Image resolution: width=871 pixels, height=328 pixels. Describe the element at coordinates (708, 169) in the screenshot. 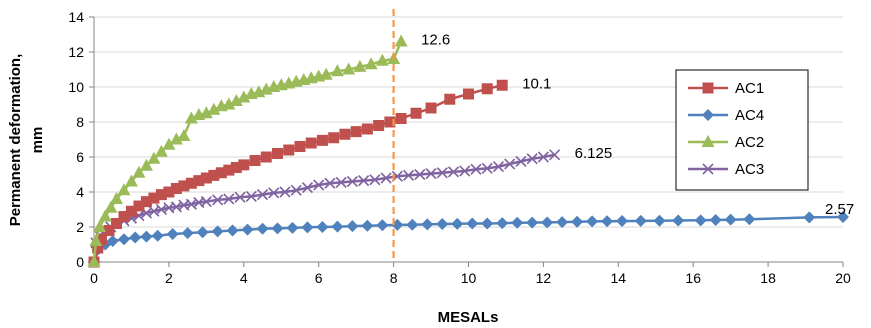

I see `legend-marker-ac3` at that location.